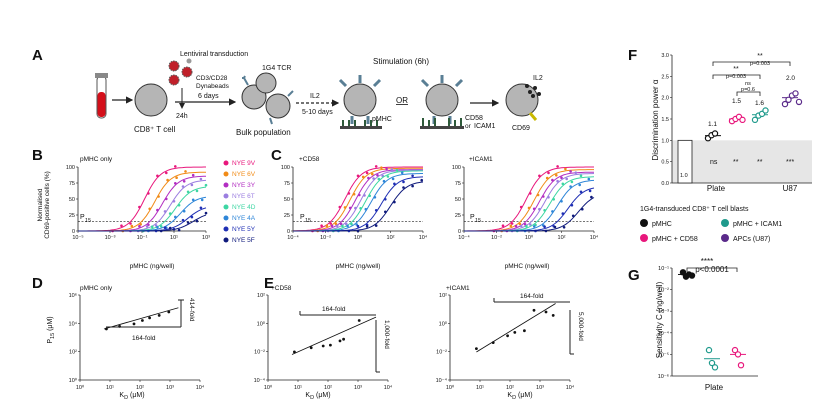 Image resolution: width=839 pixels, height=420 pixels. Describe the element at coordinates (244, 163) in the screenshot. I see `svg-text: NYE 9V` at that location.